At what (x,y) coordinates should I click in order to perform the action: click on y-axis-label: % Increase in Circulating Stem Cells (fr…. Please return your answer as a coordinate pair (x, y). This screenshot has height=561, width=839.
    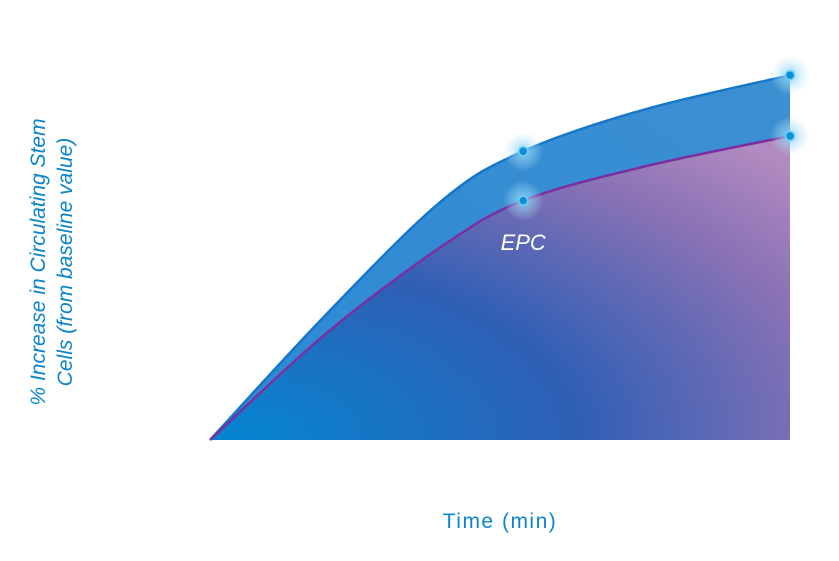
    Looking at the image, I should click on (52, 261).